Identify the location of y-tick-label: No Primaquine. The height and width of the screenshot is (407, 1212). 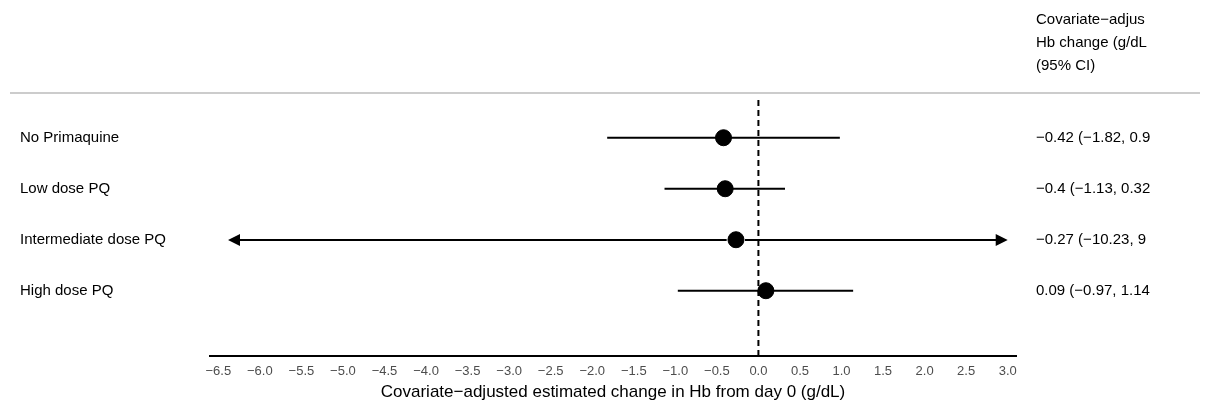
(70, 136).